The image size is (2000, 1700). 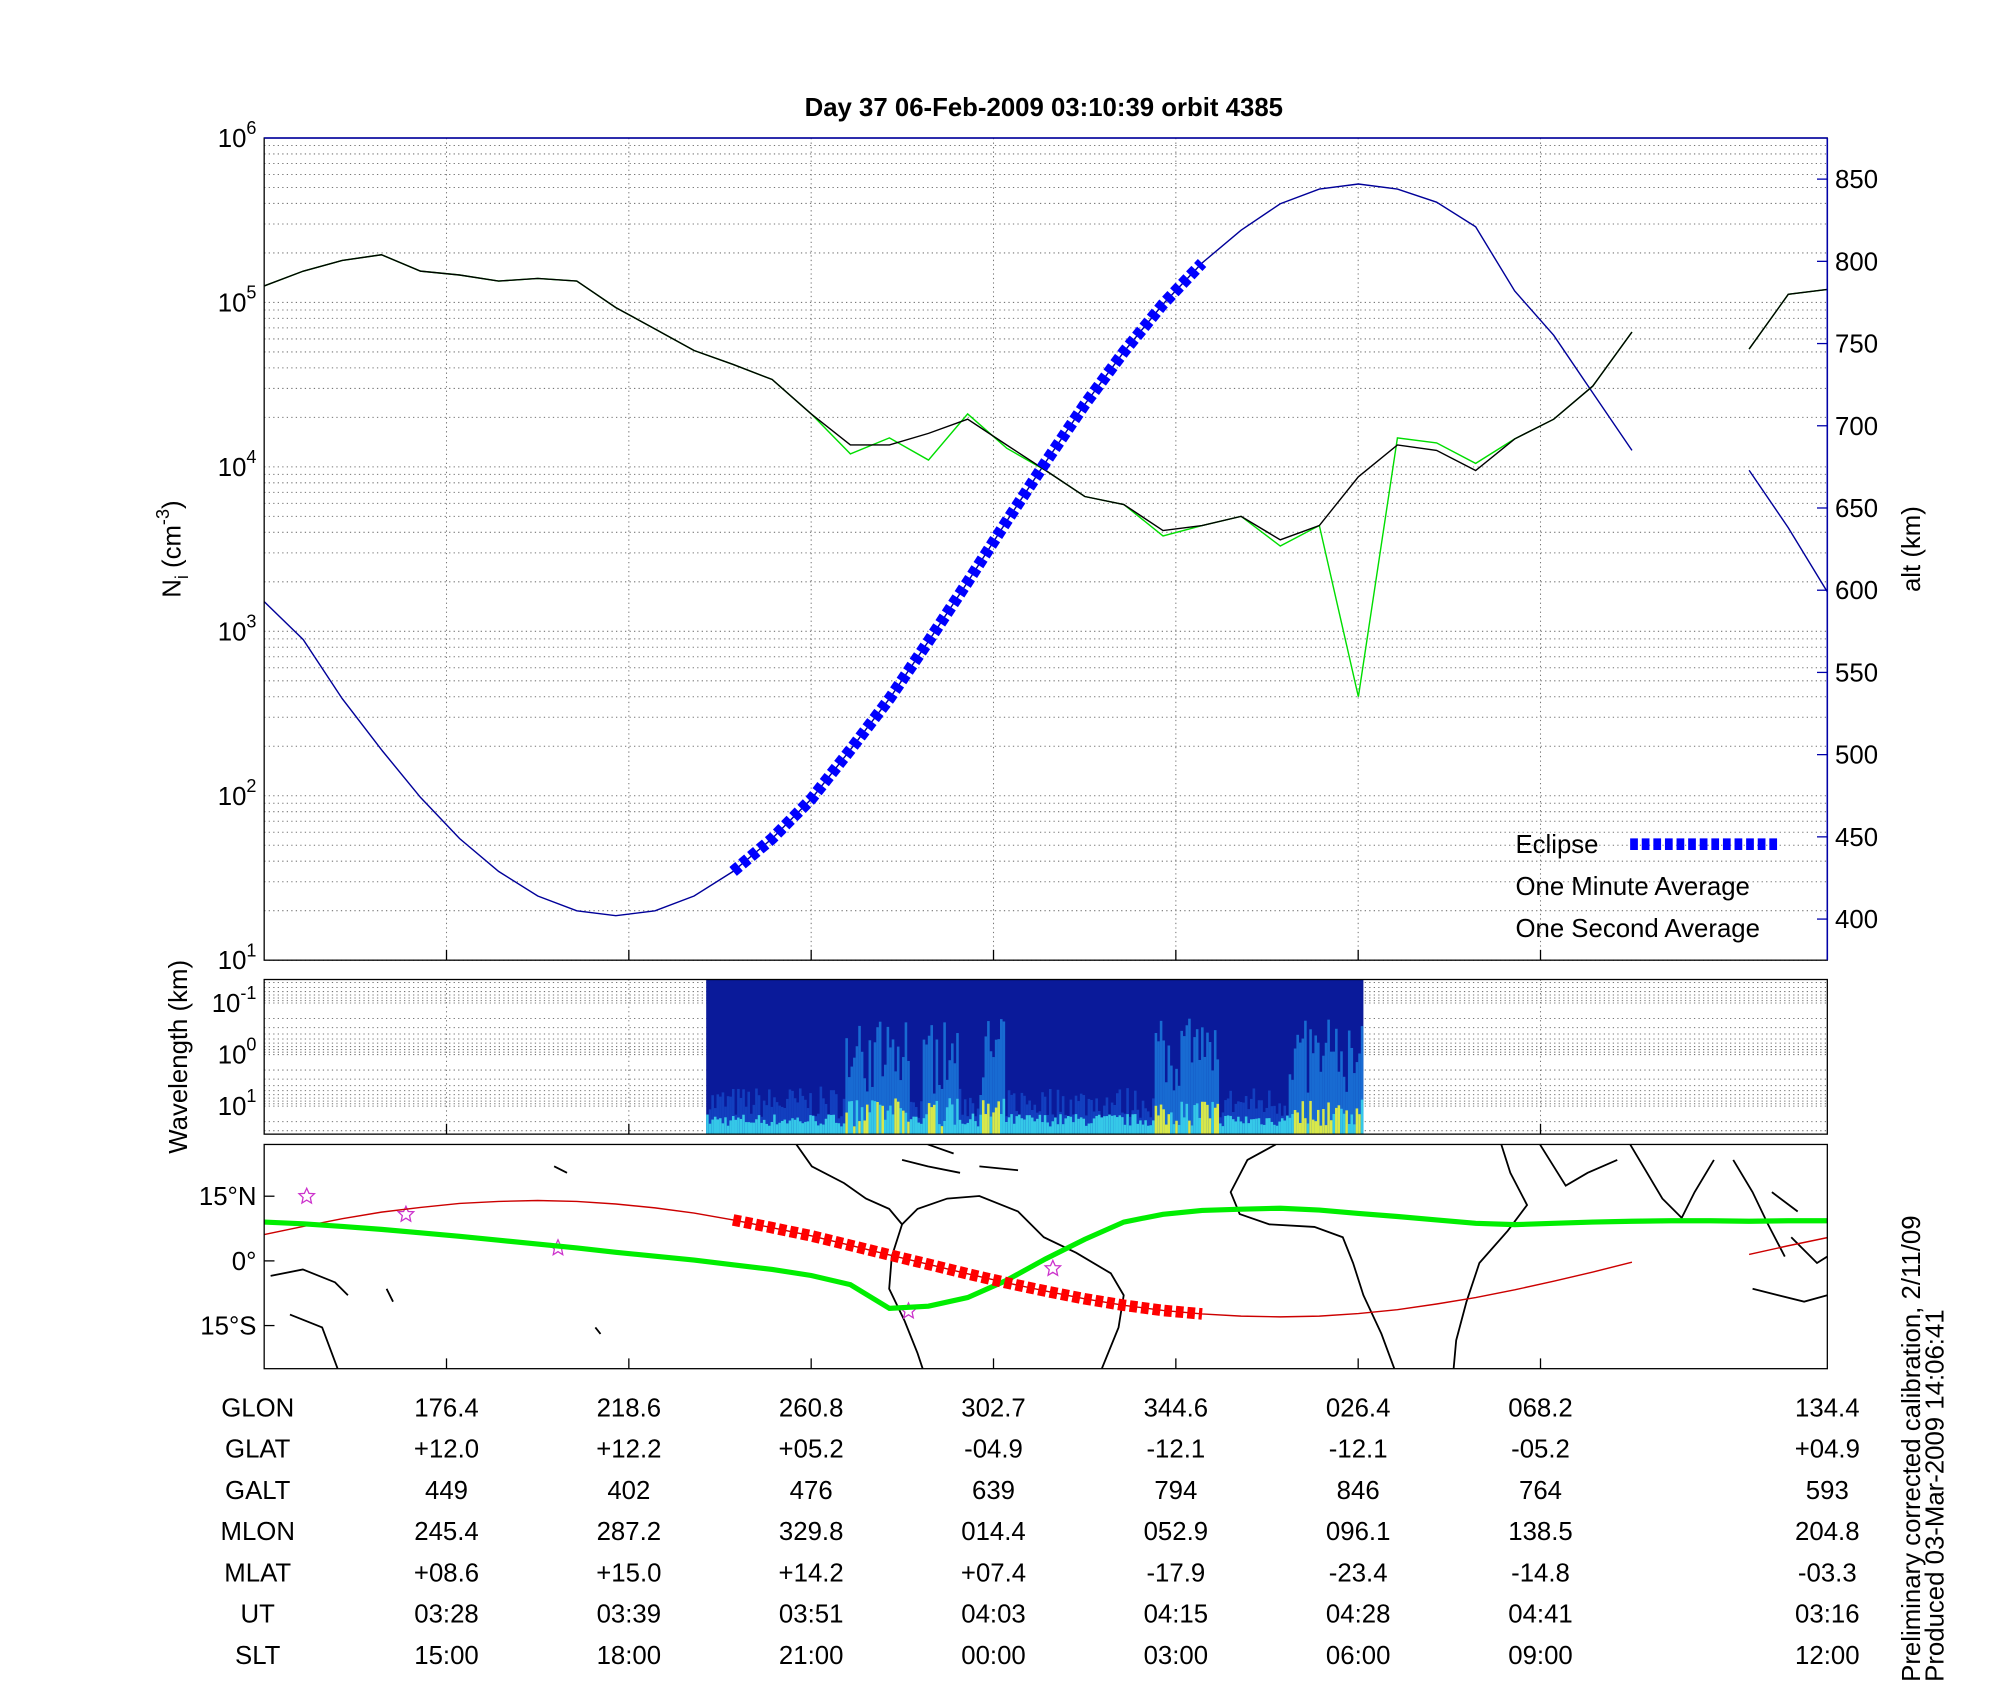 What do you see at coordinates (1175, 1450) in the screenshot?
I see `table-cell: -12.1` at bounding box center [1175, 1450].